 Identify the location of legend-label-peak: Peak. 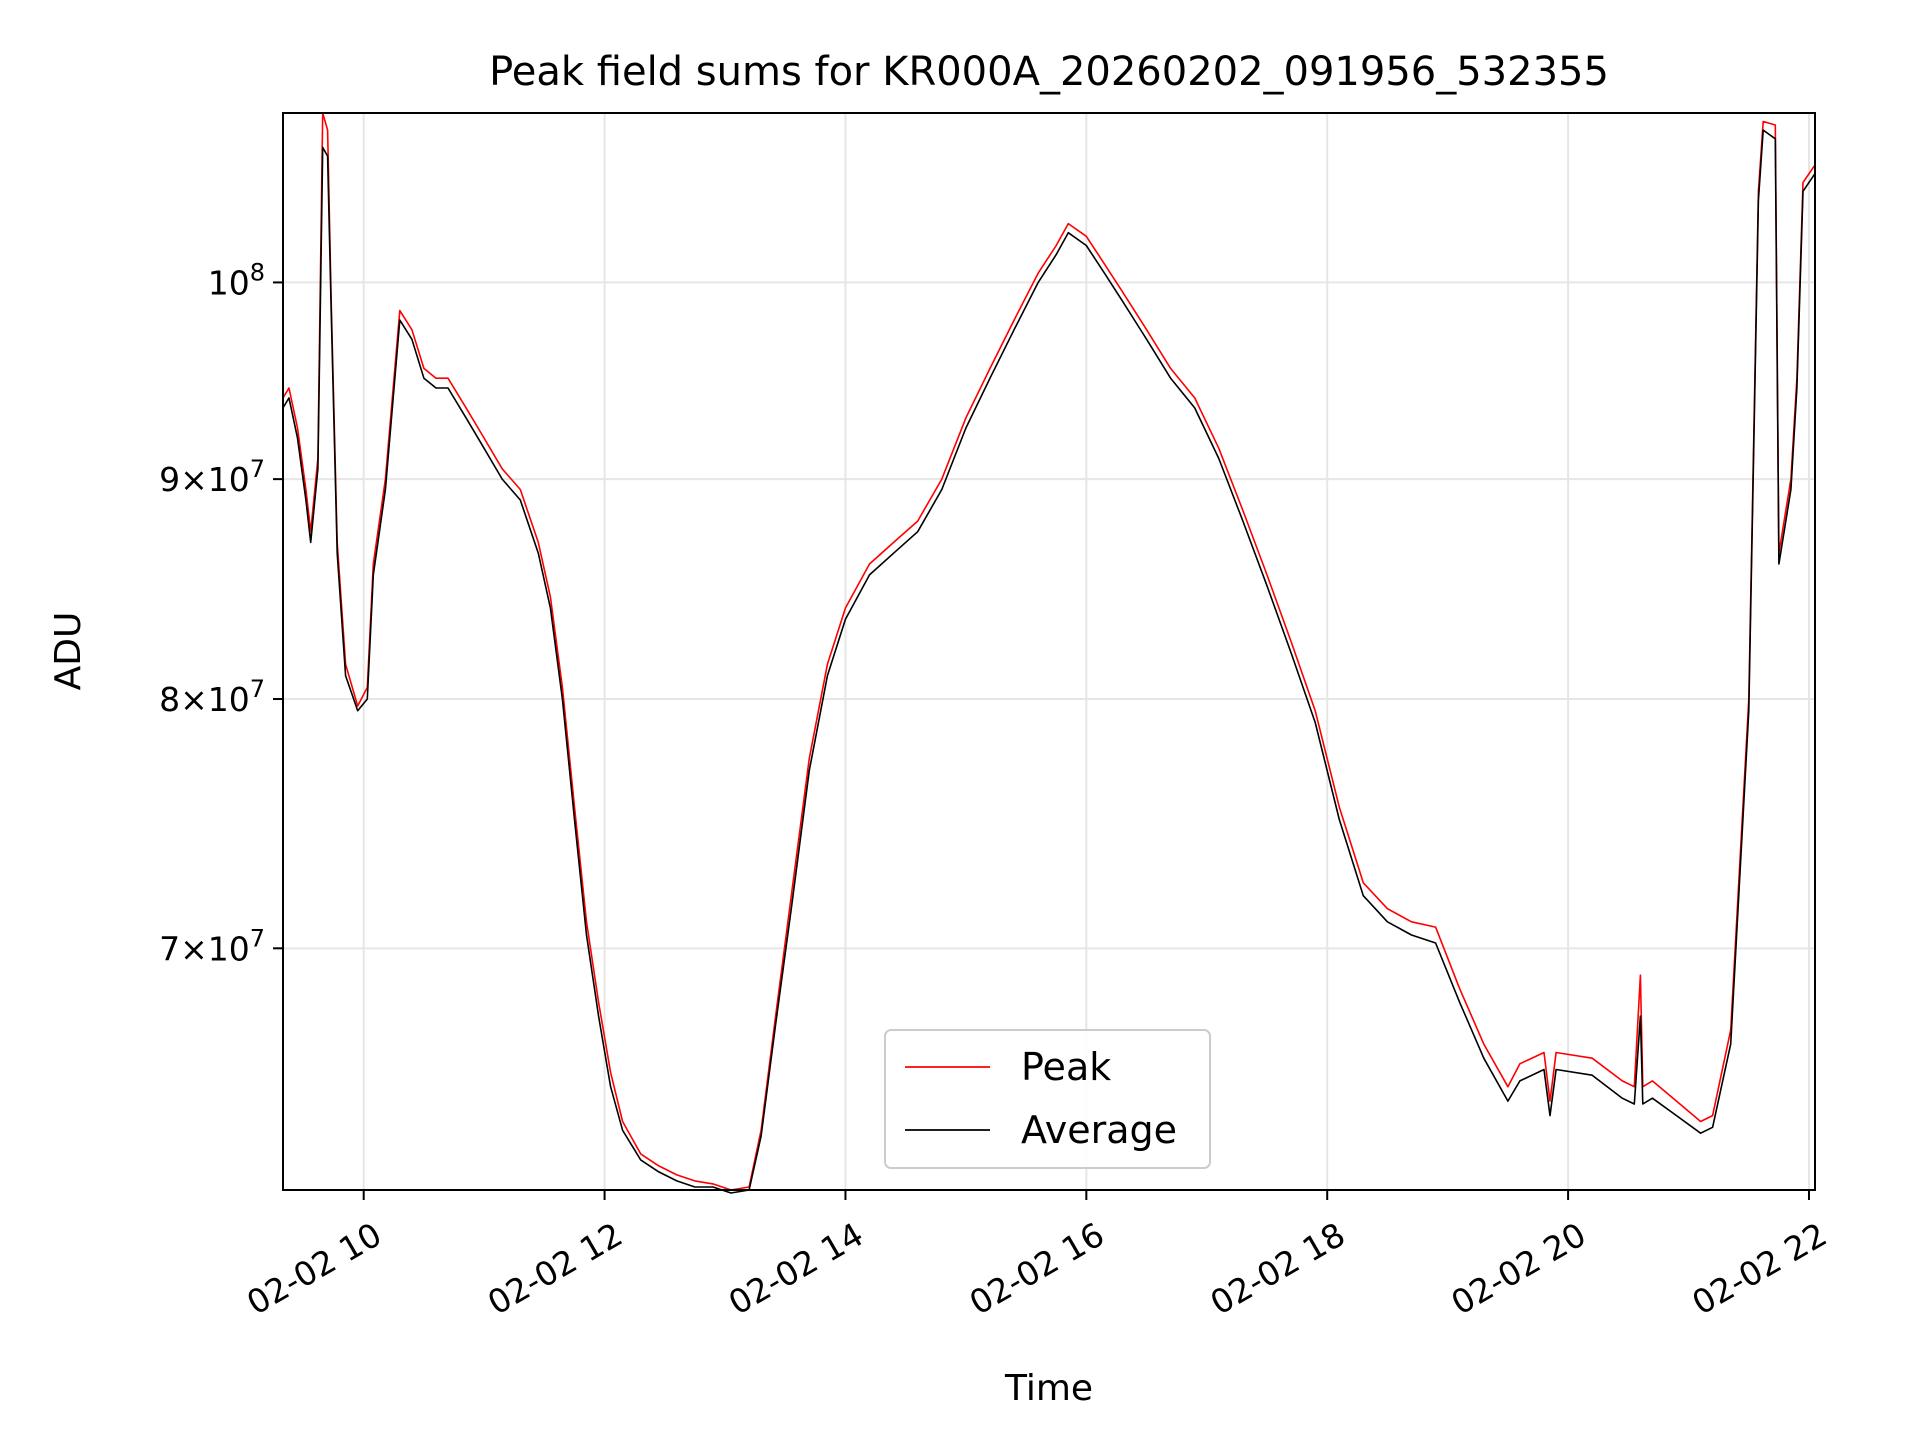
(1066, 1067).